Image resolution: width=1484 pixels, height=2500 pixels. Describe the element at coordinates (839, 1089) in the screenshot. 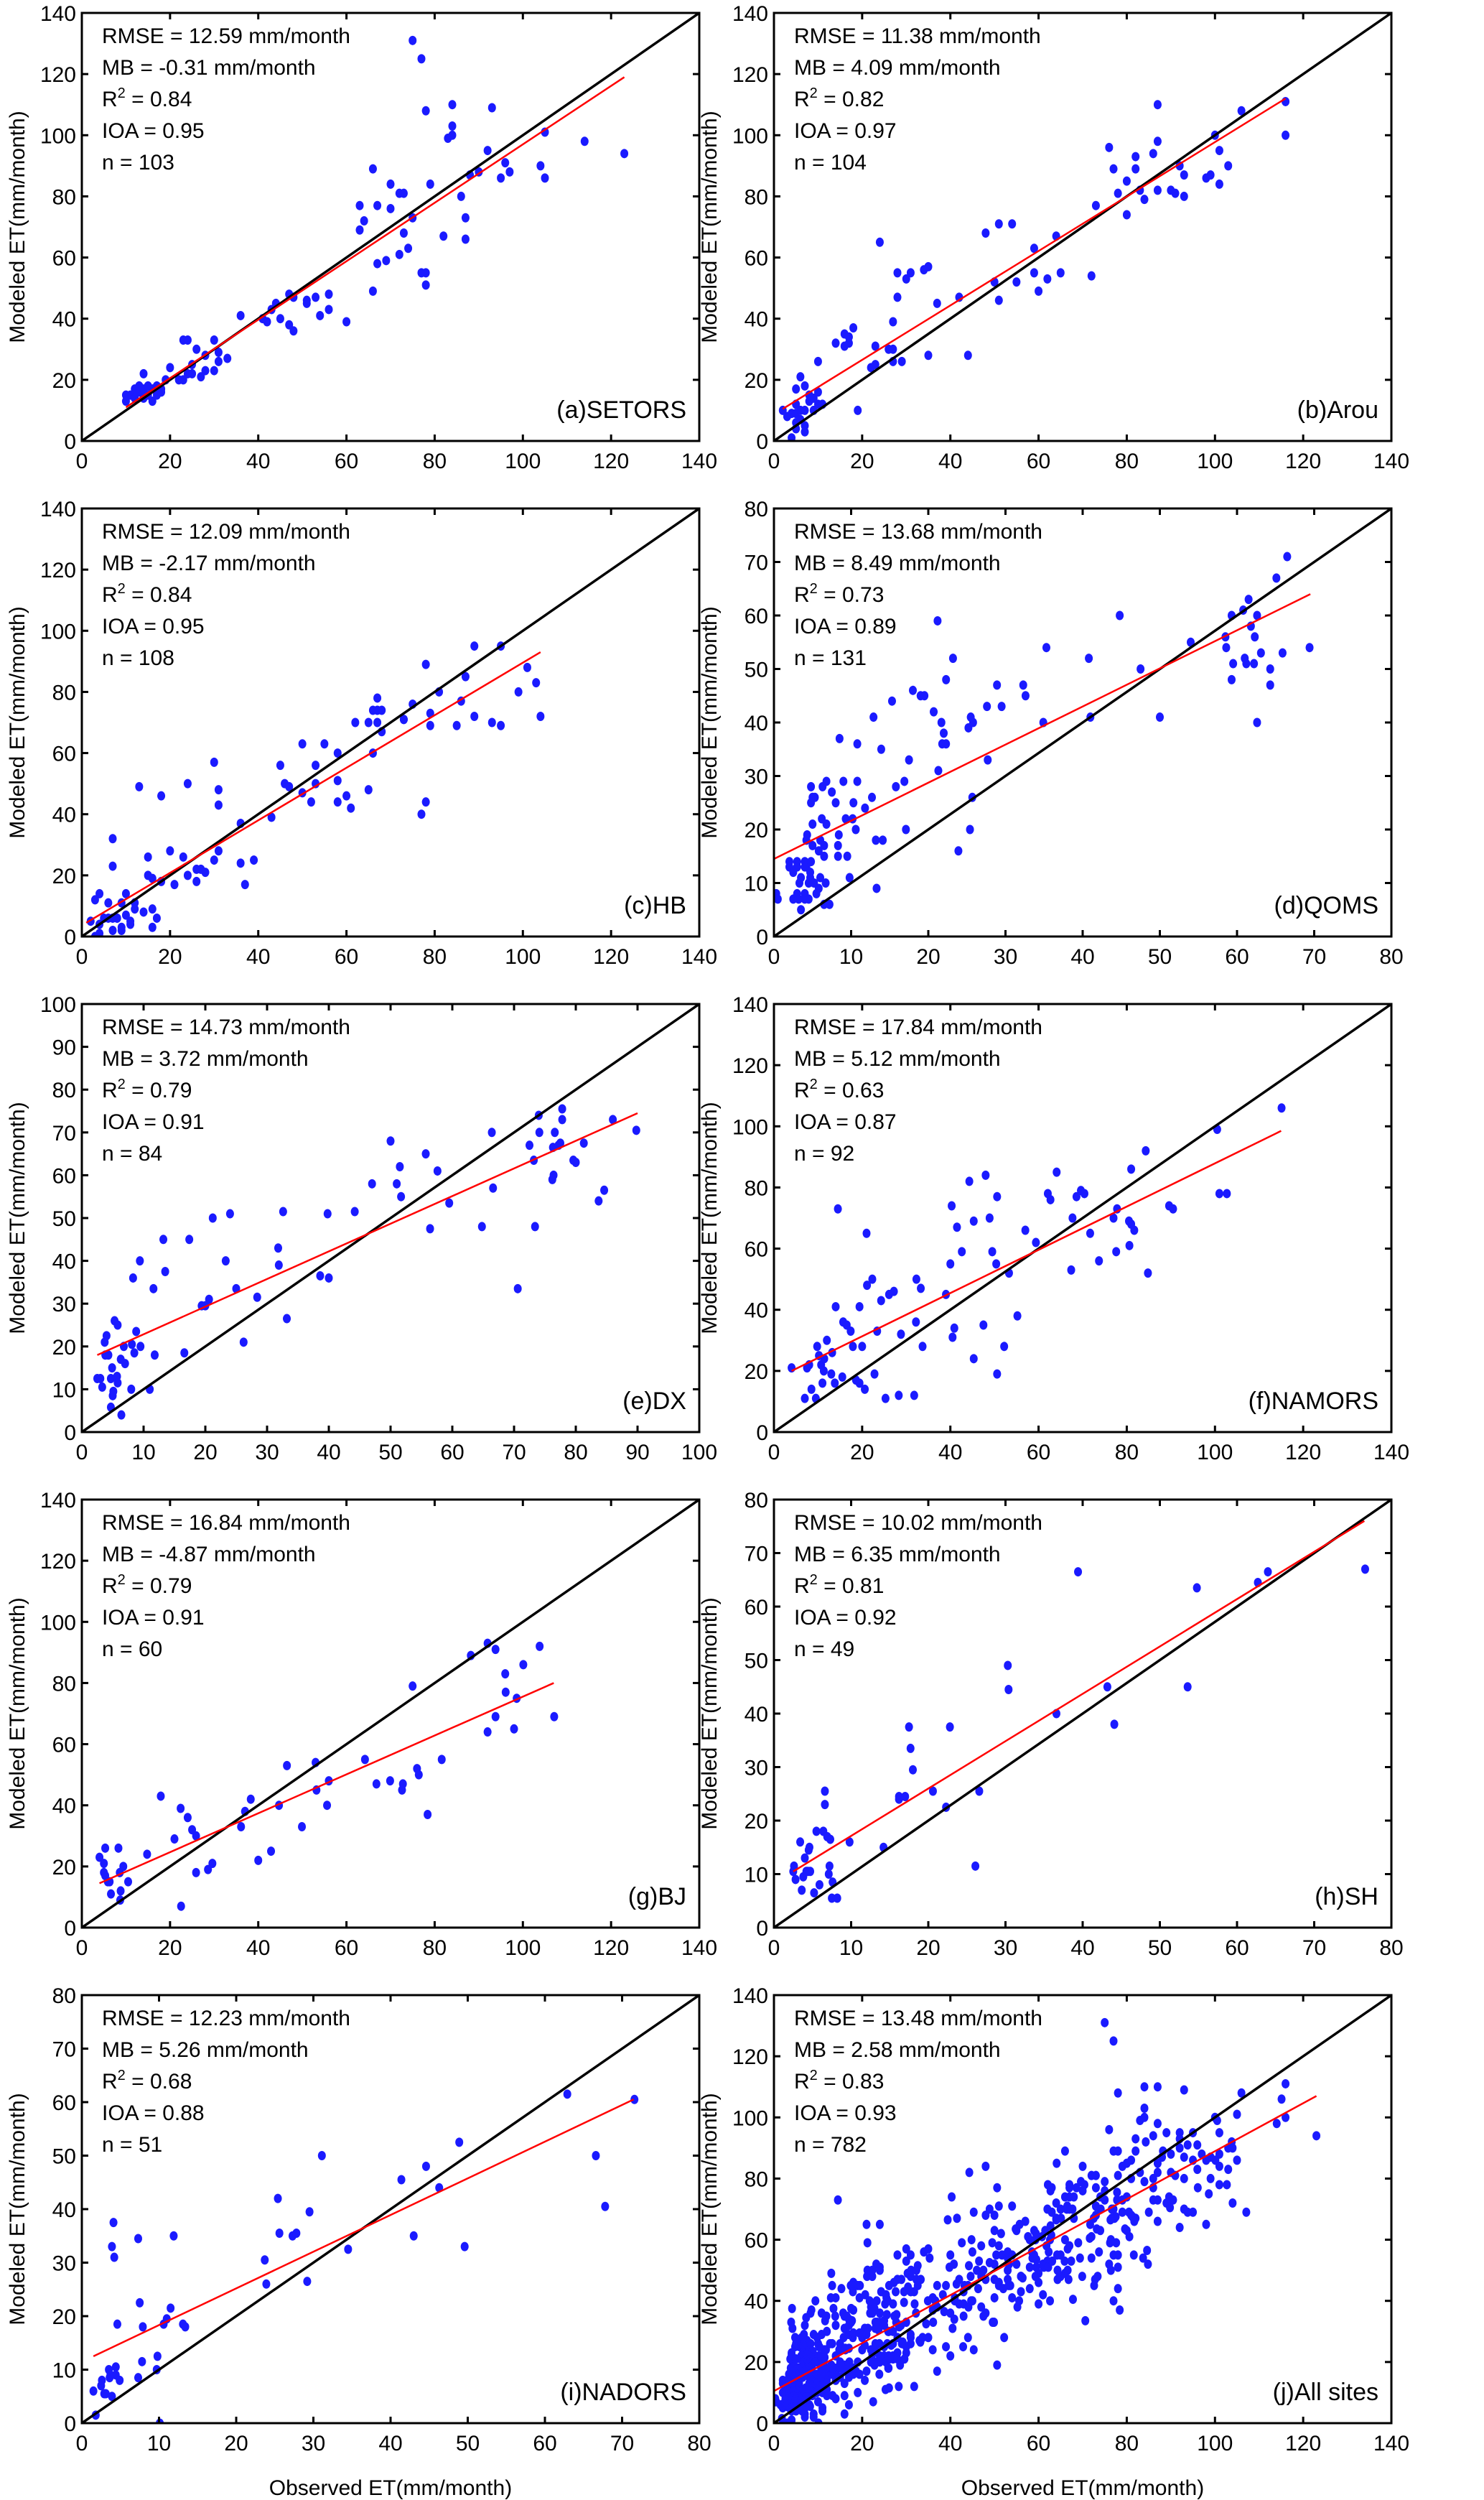

I see `stat-r2: R2 = 0.63` at that location.